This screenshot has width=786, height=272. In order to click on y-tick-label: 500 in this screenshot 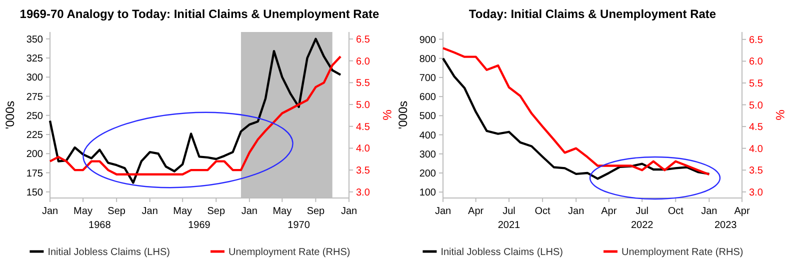, I will do `click(427, 116)`.